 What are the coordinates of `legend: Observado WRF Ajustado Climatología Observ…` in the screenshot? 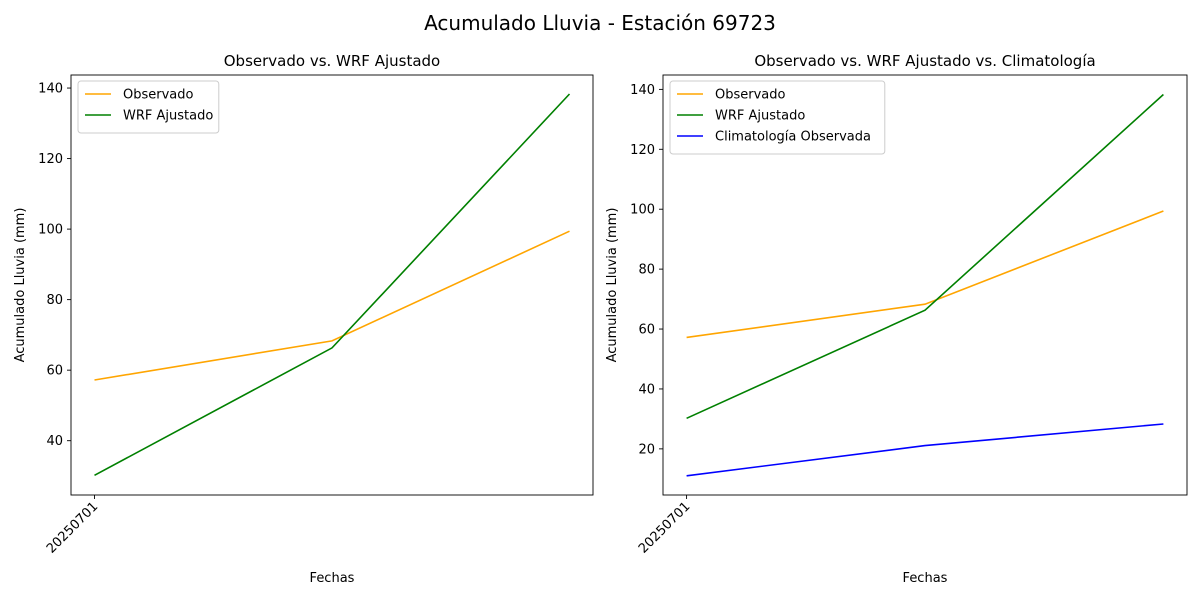 It's located at (777, 117).